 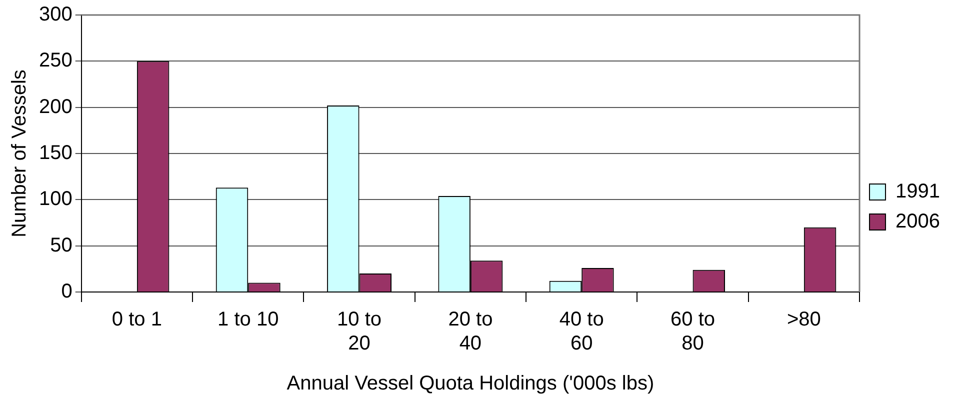 What do you see at coordinates (55, 107) in the screenshot?
I see `y-tick-label: 200` at bounding box center [55, 107].